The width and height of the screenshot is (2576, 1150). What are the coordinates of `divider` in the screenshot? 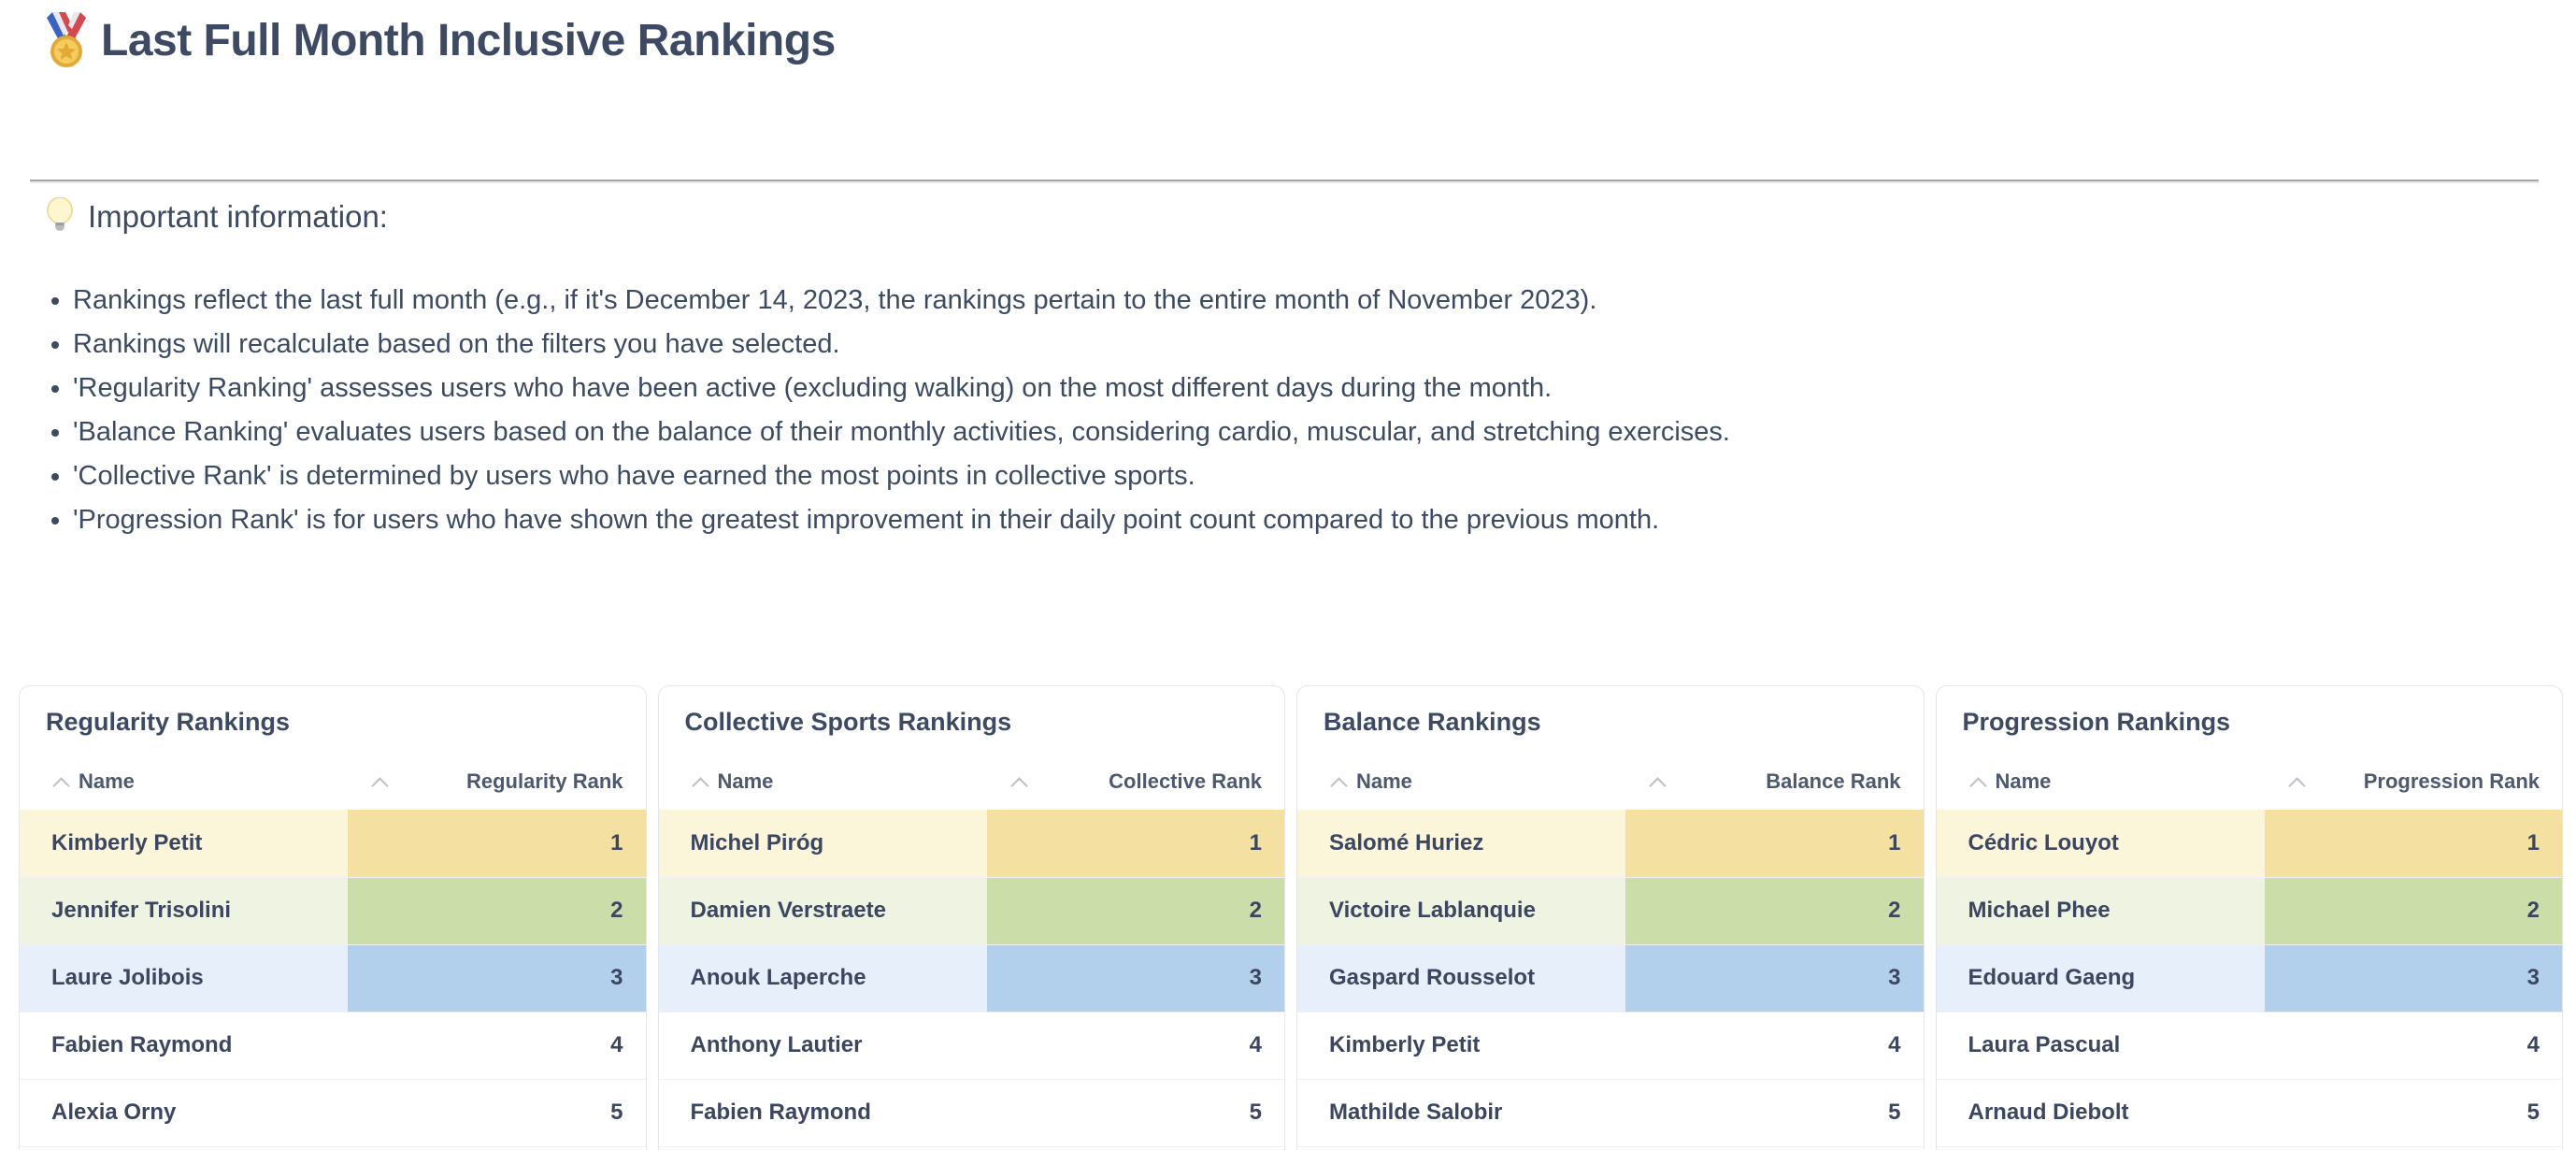 It's located at (1284, 180).